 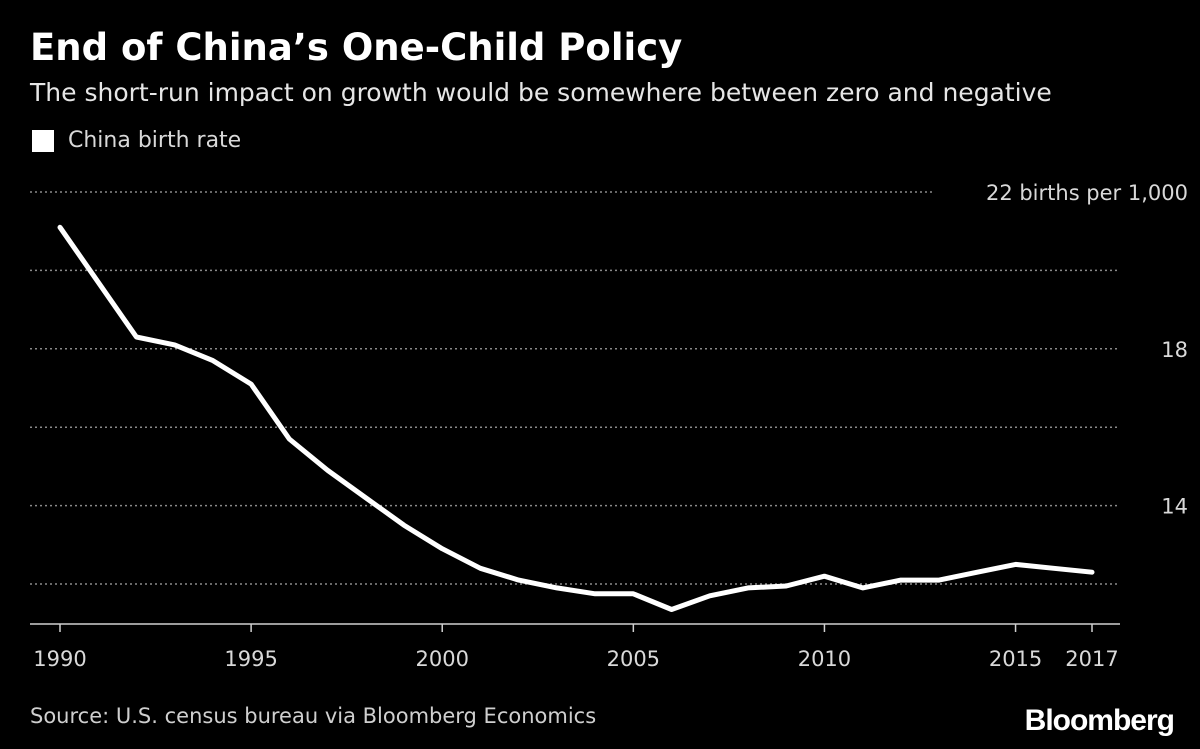 I want to click on y-axis-labels: 14 18 22 births per 1,000, so click(x=1087, y=350).